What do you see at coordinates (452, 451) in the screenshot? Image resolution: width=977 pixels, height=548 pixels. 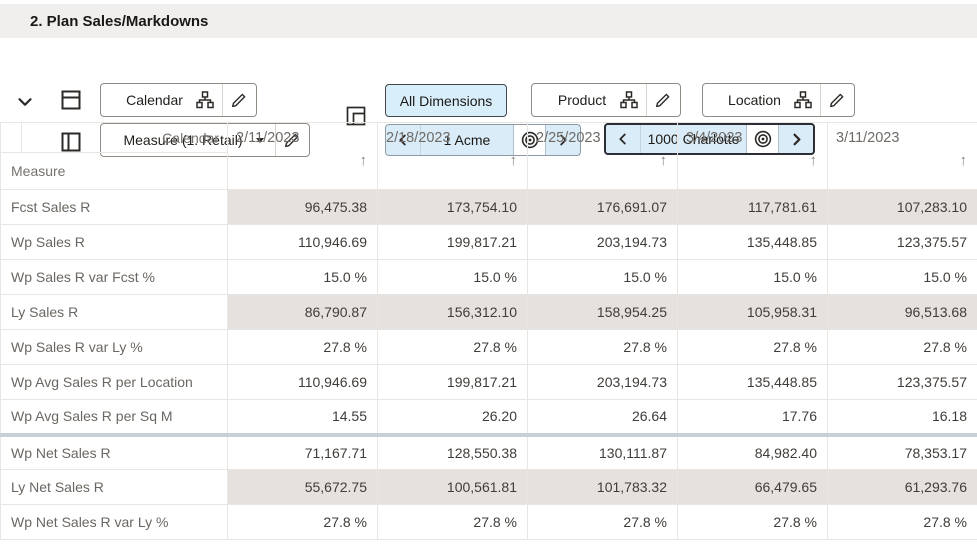 I see `data-cell: 128,550.38` at bounding box center [452, 451].